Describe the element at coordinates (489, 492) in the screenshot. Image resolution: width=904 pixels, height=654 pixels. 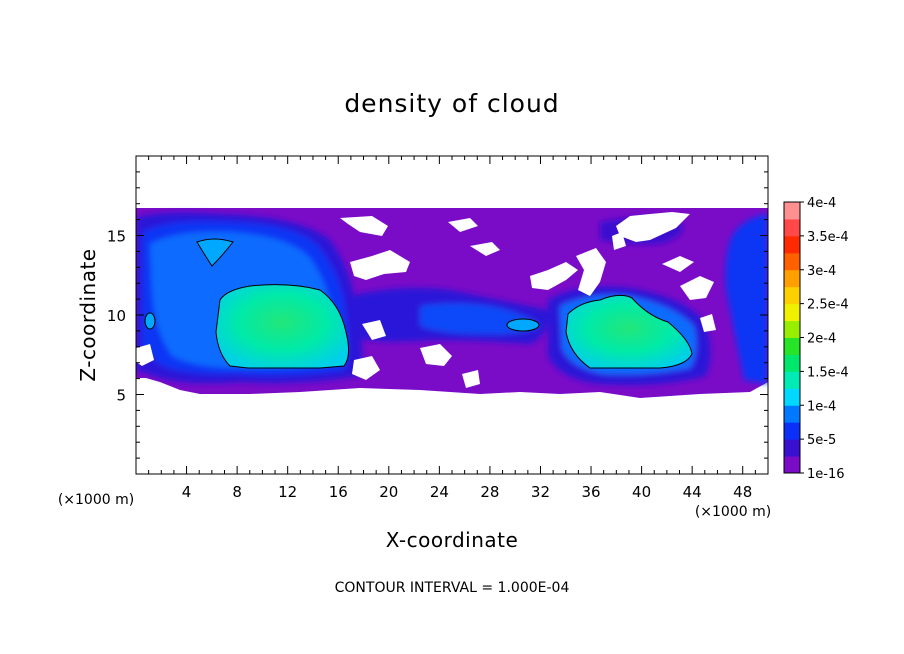
I see `x-tick-label: 28` at that location.